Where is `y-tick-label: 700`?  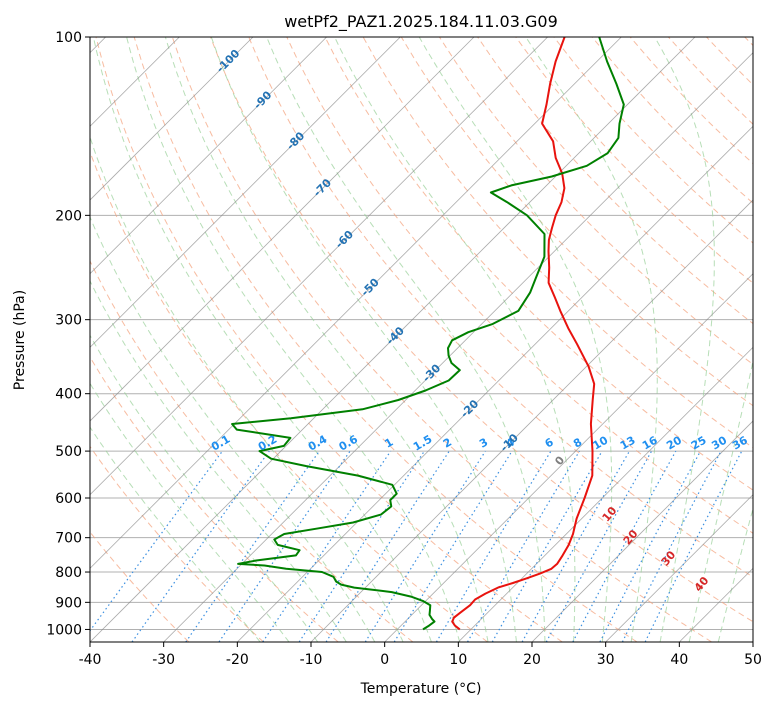
y-tick-label: 700 is located at coordinates (68, 539).